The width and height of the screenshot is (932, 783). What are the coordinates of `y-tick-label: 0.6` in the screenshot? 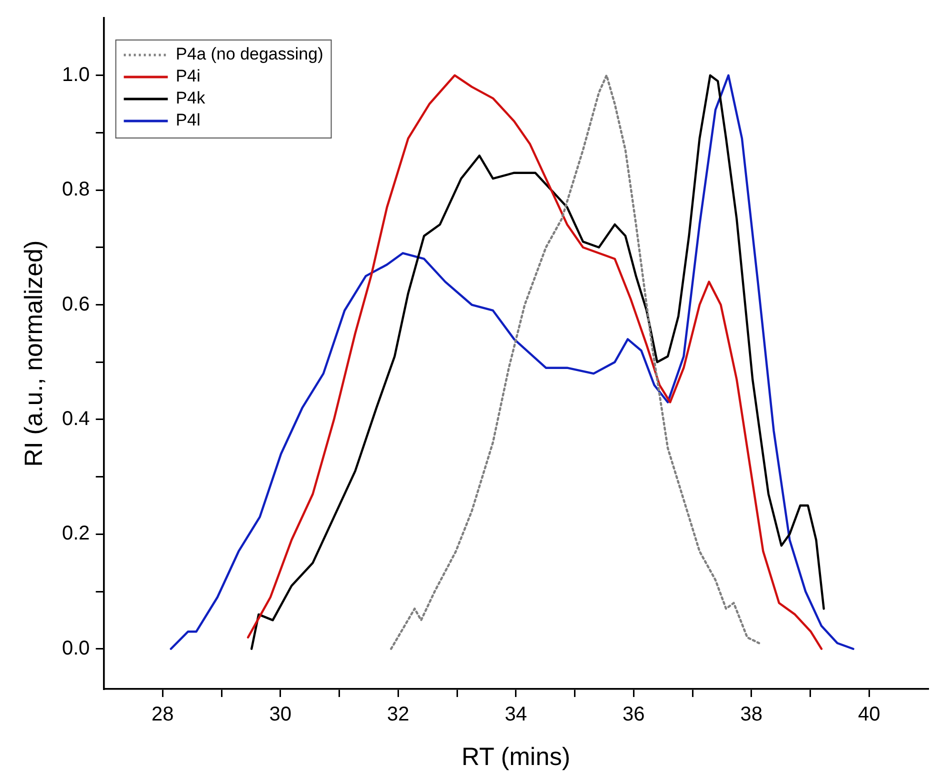 It's located at (76, 304).